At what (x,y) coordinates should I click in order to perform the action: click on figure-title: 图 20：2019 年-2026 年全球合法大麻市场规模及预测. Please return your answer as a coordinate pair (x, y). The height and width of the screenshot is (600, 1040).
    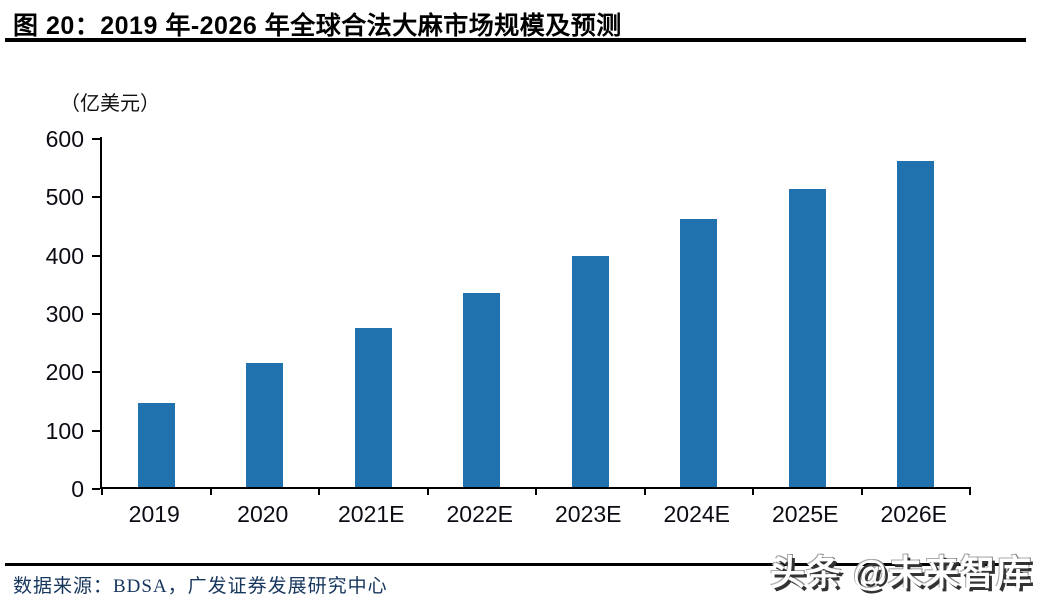
    Looking at the image, I should click on (317, 26).